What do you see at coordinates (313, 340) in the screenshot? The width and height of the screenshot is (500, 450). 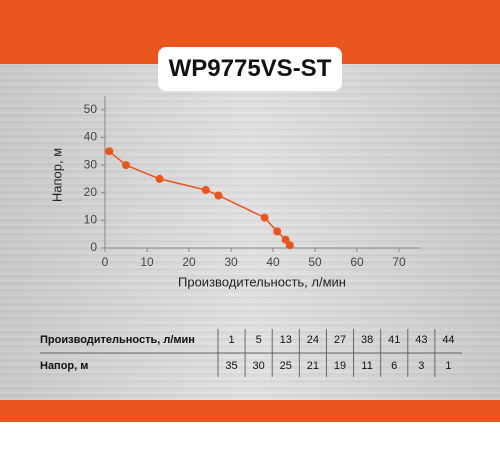 I see `table-cell: 24` at bounding box center [313, 340].